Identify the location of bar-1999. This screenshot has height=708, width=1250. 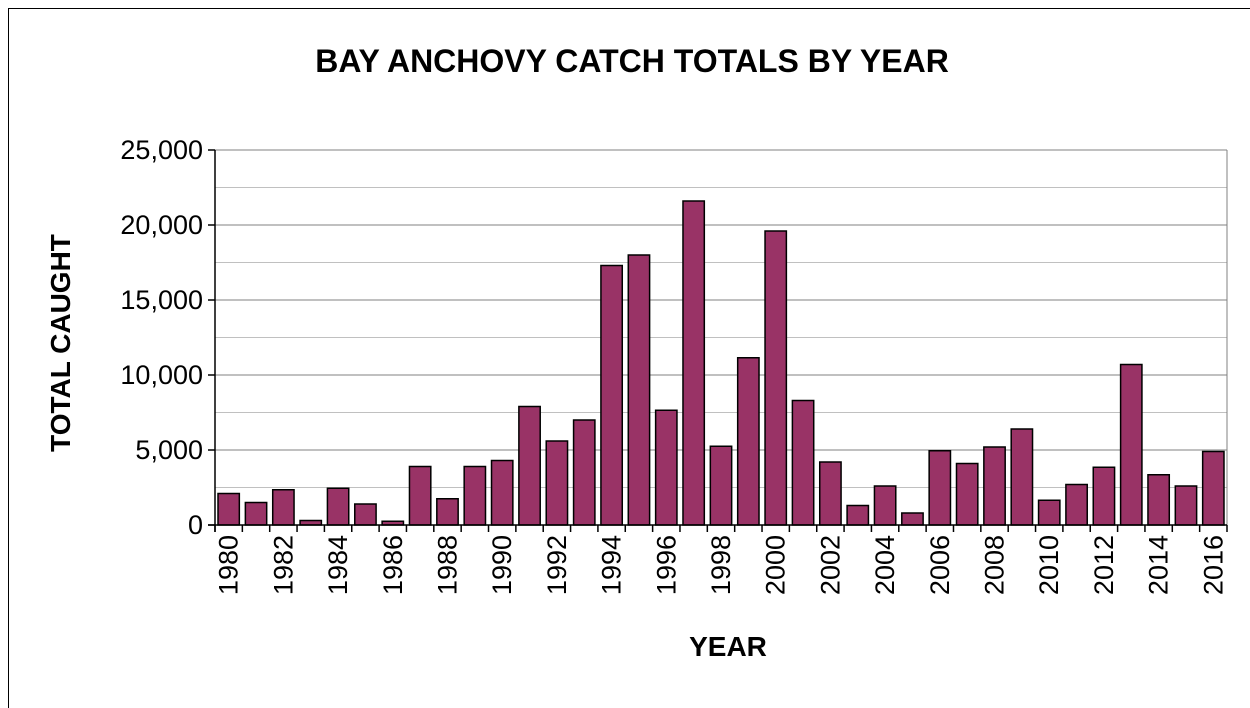
(748, 441).